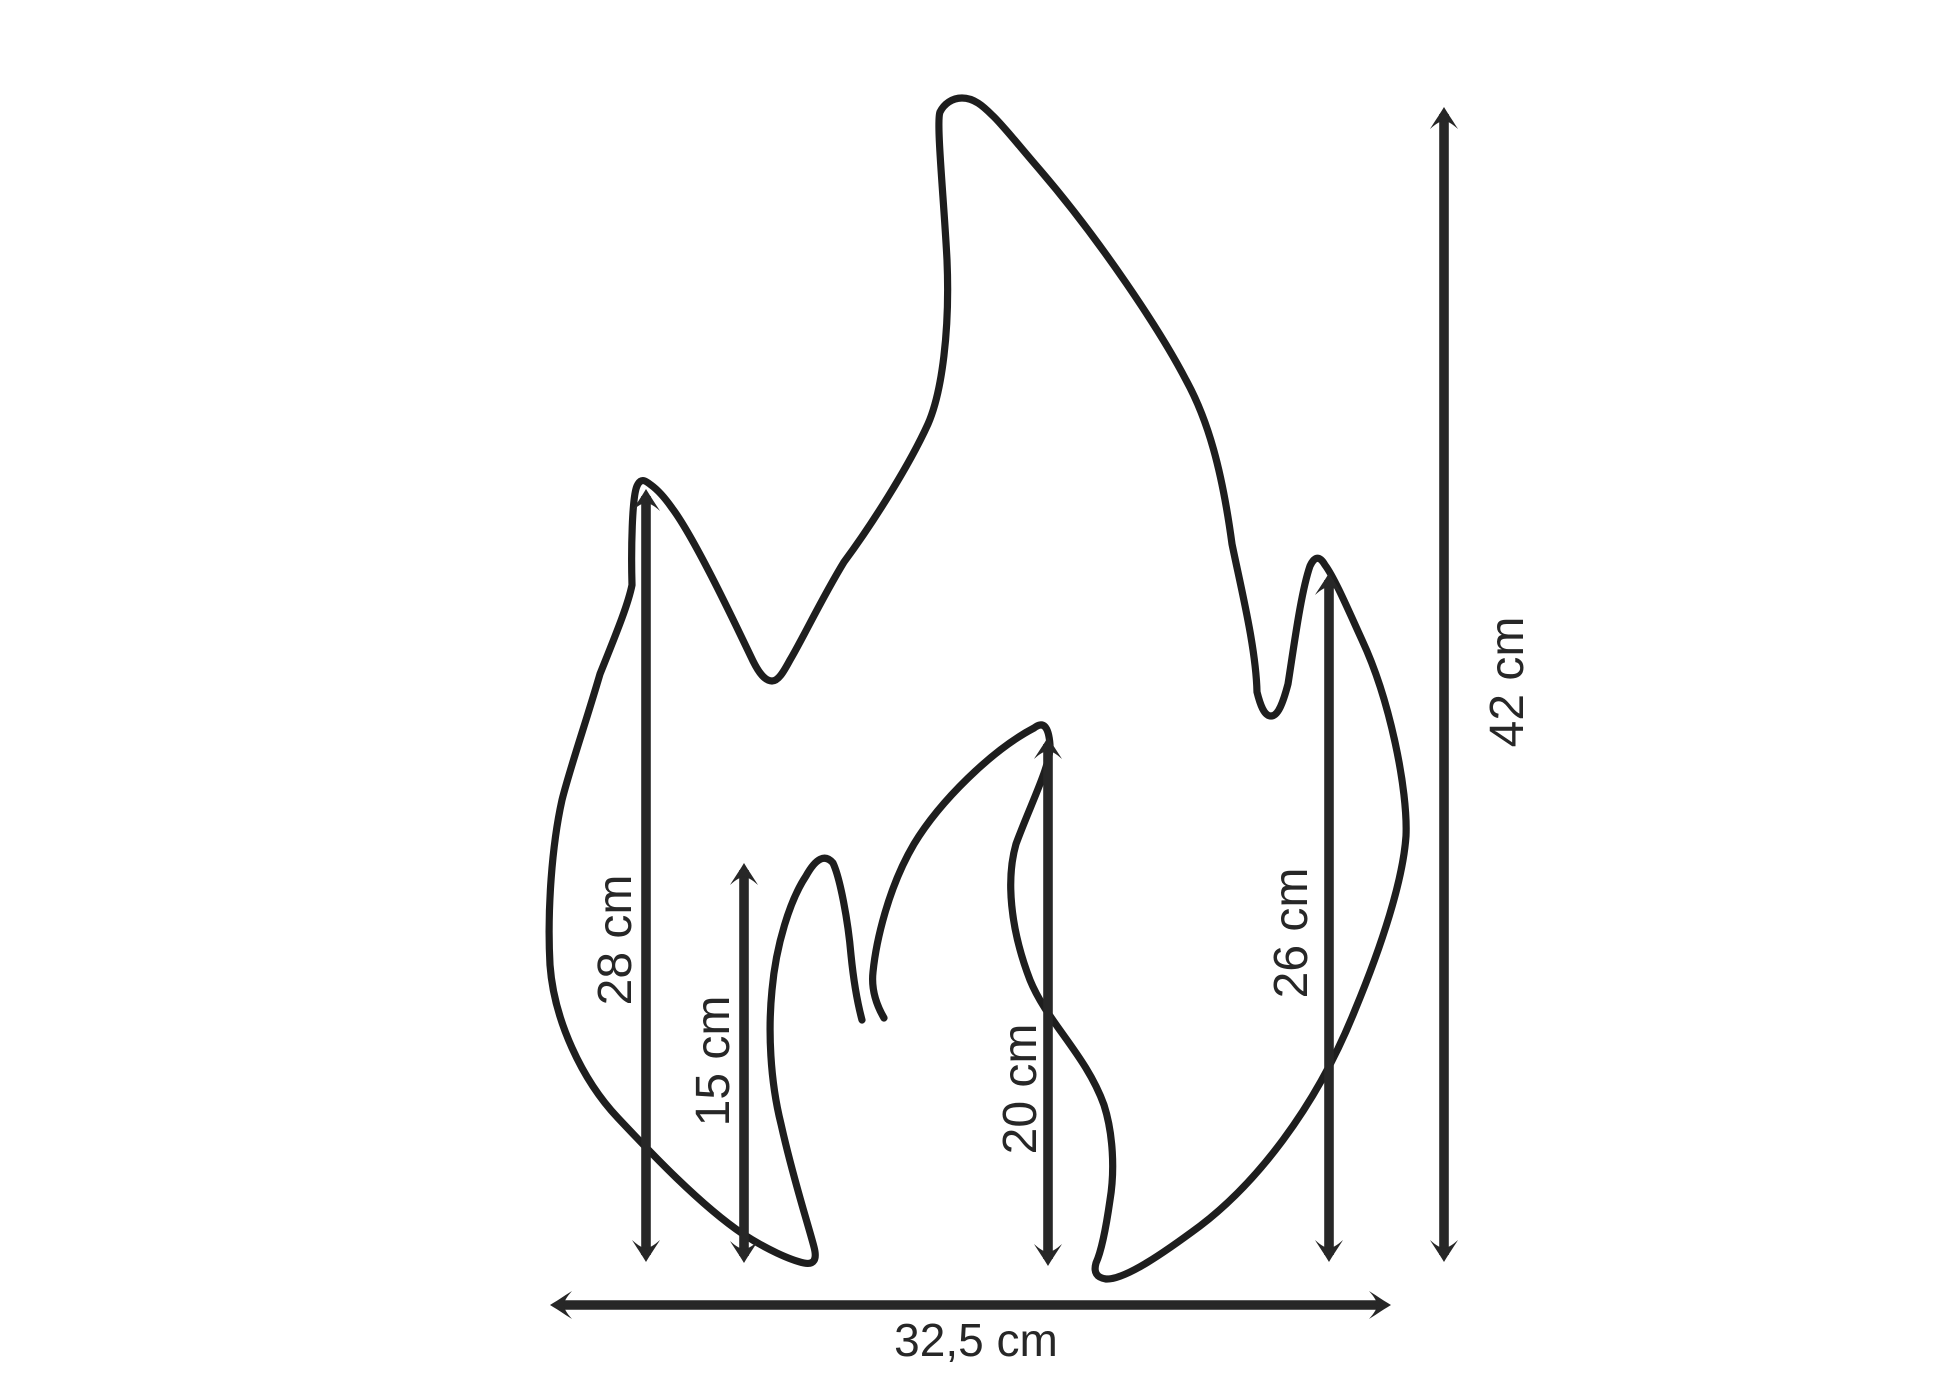 The height and width of the screenshot is (1376, 1946). Describe the element at coordinates (1507, 682) in the screenshot. I see `svg-text: 42 cm` at that location.